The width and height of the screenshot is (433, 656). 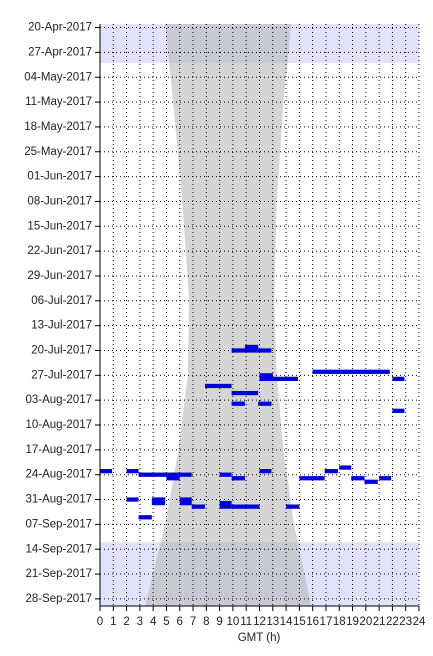 I want to click on x-tick-label: 19, so click(x=352, y=622).